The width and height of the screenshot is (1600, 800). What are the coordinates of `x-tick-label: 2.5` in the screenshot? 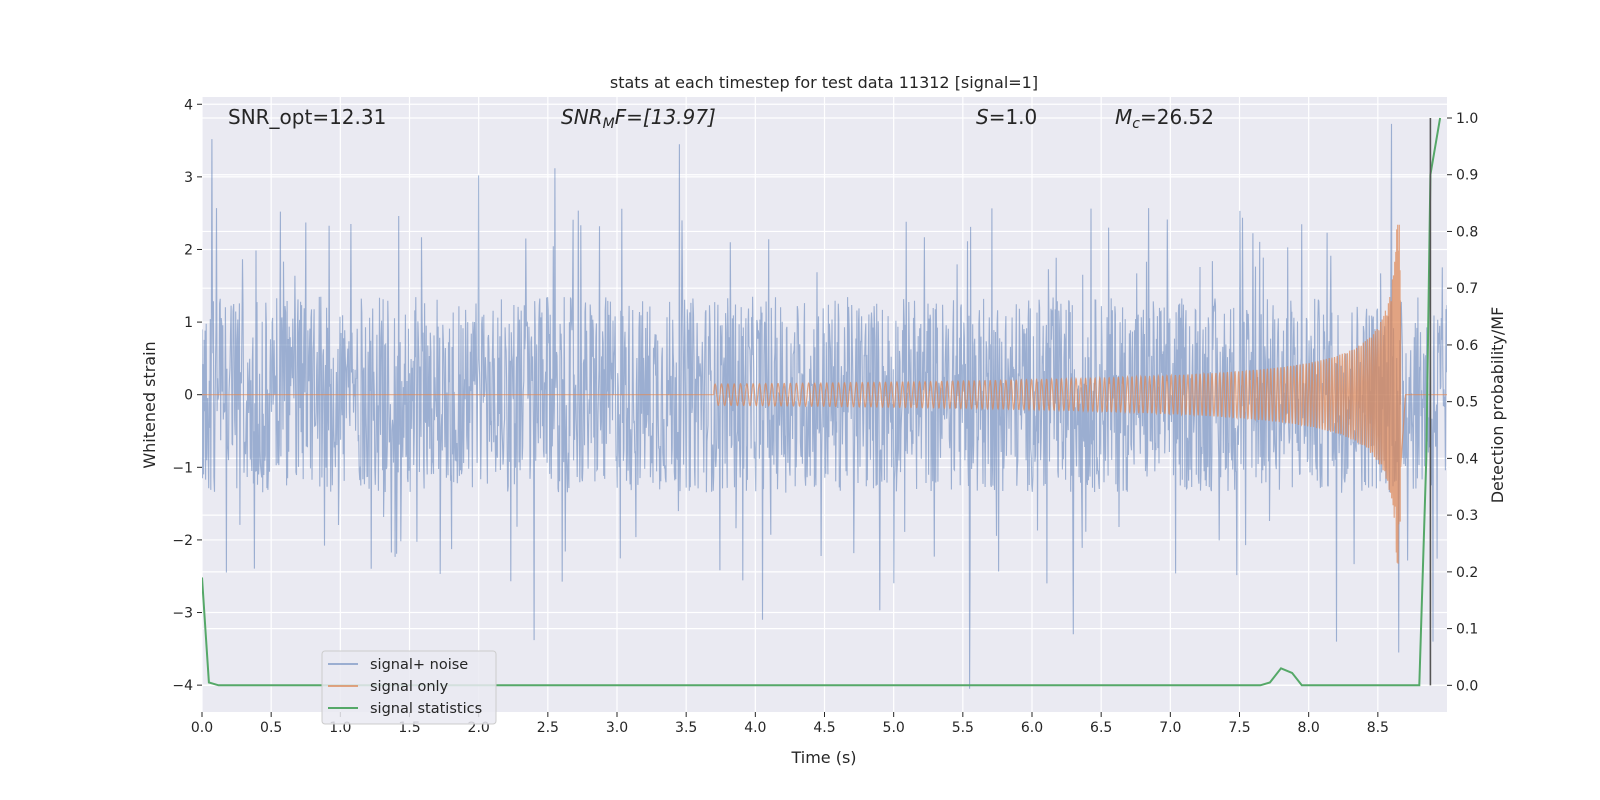 It's located at (548, 728).